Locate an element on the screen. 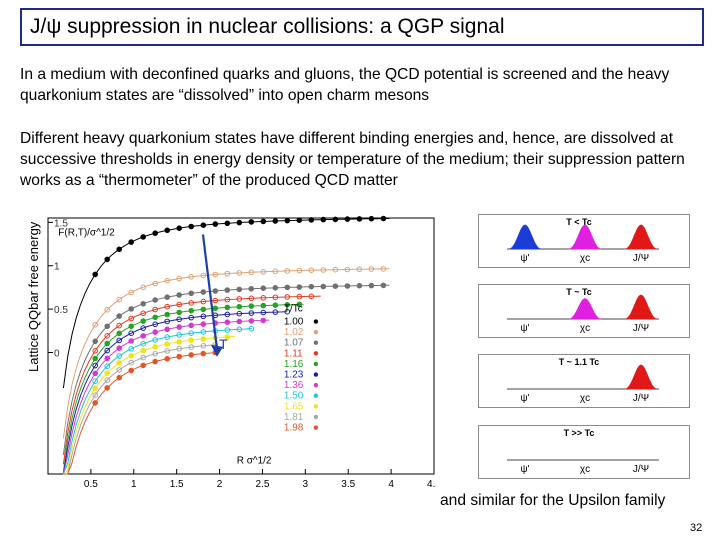 The height and width of the screenshot is (540, 720). legend-label: 1.00 is located at coordinates (294, 322).